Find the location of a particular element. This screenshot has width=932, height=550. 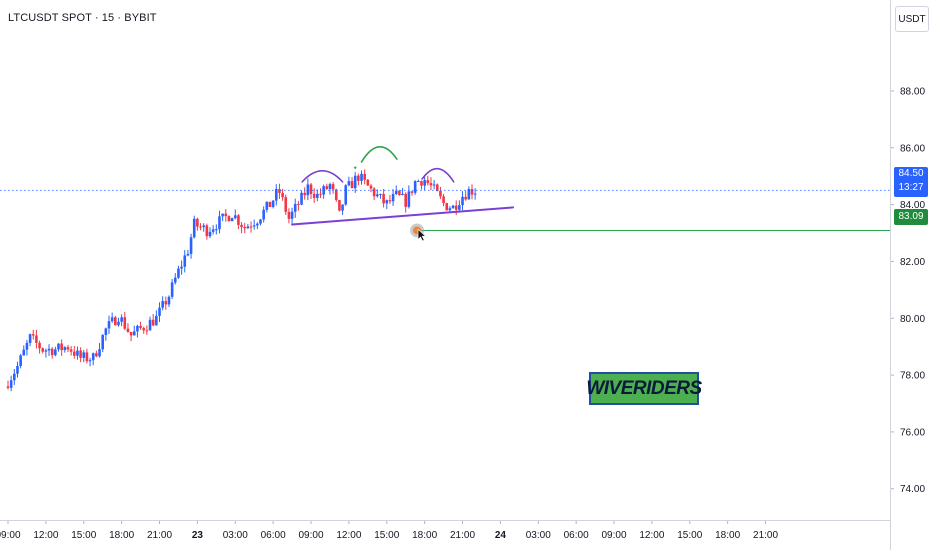

wiveriders-watermark: WIVERIDERS is located at coordinates (644, 388).